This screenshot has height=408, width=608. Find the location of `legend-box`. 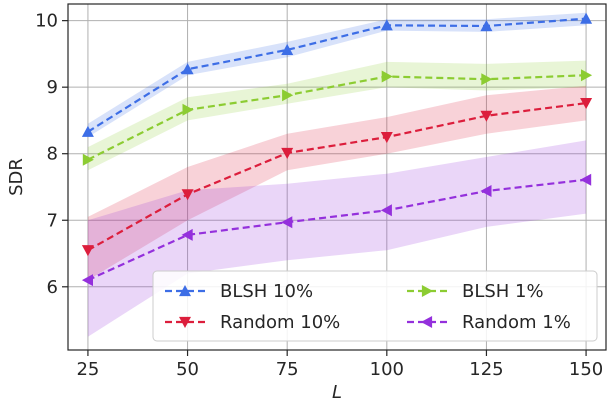

legend-box is located at coordinates (375, 306).